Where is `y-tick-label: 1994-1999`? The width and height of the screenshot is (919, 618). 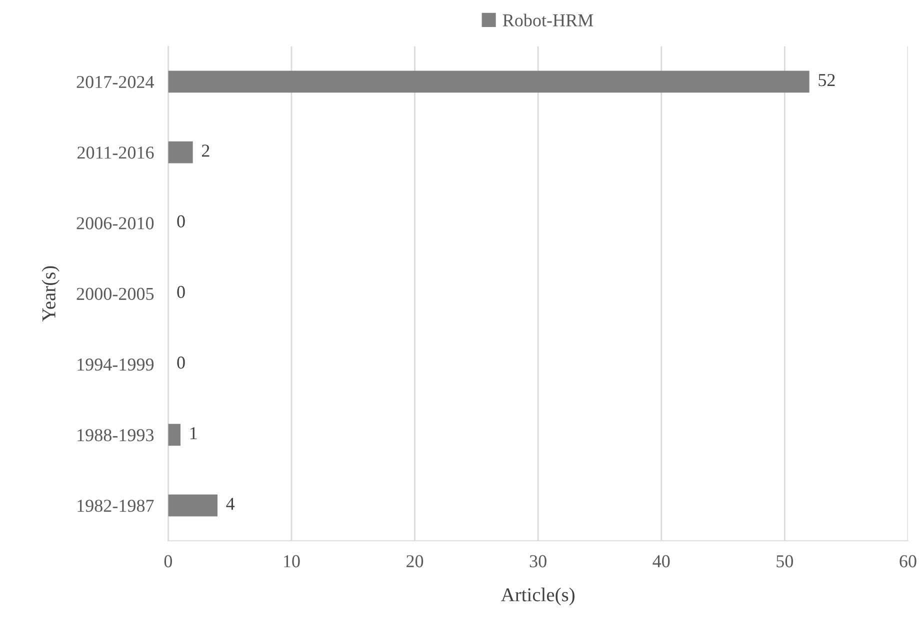
y-tick-label: 1994-1999 is located at coordinates (116, 364).